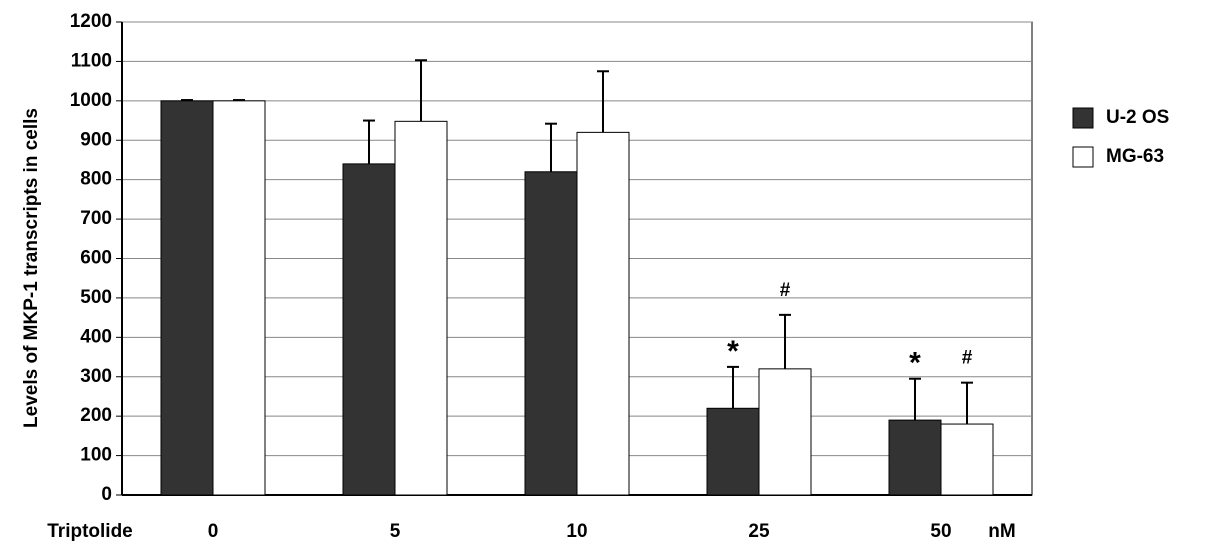 The image size is (1205, 559). Describe the element at coordinates (1001, 531) in the screenshot. I see `x-unit: nM` at that location.